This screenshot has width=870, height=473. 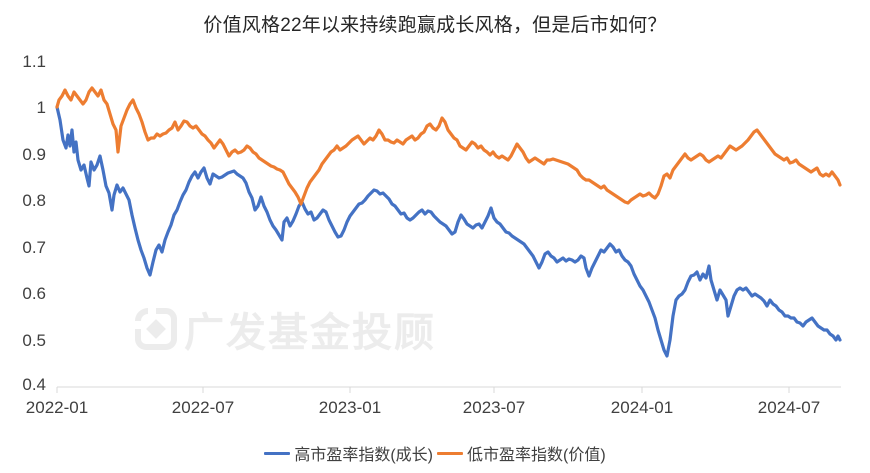 I want to click on y-tick-0.7: 0.7, so click(x=34, y=247).